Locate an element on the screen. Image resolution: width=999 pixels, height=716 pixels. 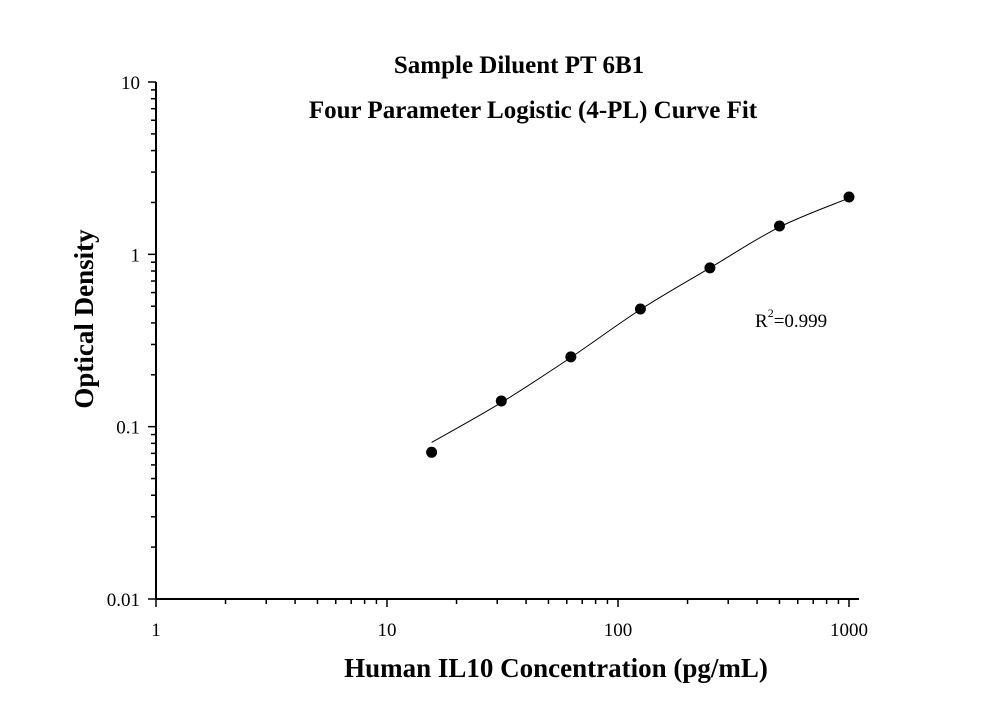
x-tick-label: 100 is located at coordinates (618, 630).